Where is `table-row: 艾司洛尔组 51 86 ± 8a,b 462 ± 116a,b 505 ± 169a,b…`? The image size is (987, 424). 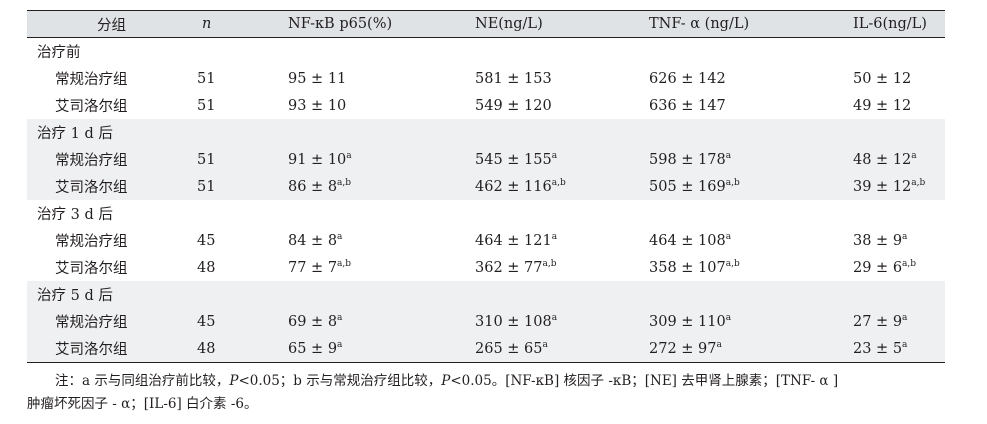 table-row: 艾司洛尔组 51 86 ± 8a,b 462 ± 116a,b 505 ± 169a,b… is located at coordinates (486, 186).